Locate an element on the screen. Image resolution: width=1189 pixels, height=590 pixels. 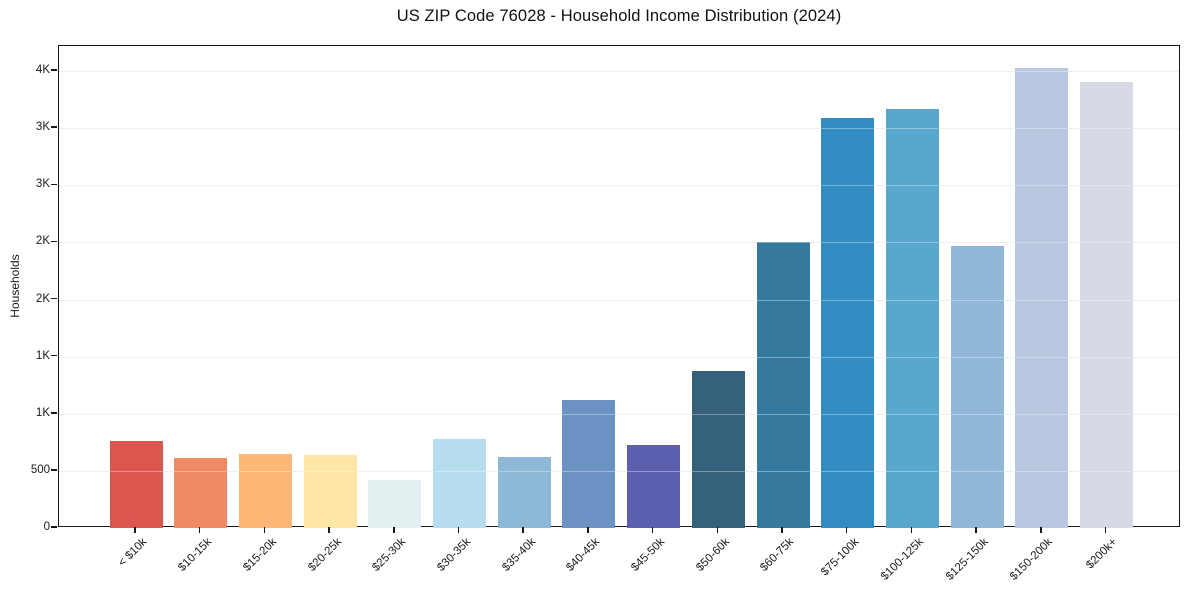
x-tick-label-text: $25-30k is located at coordinates (389, 555).